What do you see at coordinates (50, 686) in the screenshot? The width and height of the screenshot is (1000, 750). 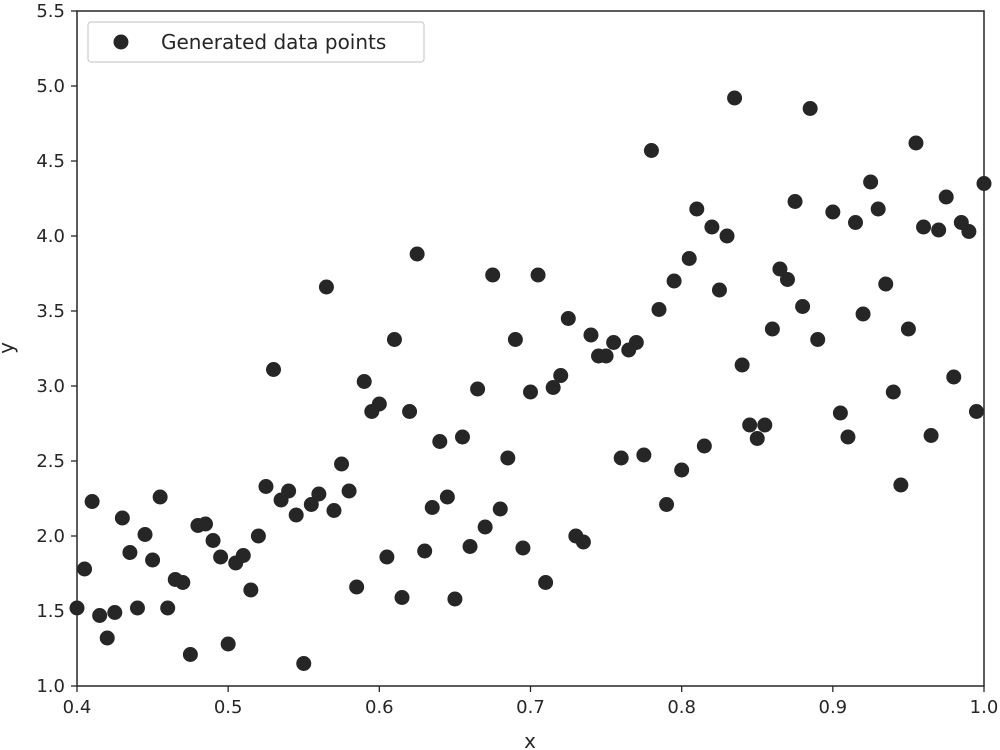 I see `y-tick-label: 1.0` at bounding box center [50, 686].